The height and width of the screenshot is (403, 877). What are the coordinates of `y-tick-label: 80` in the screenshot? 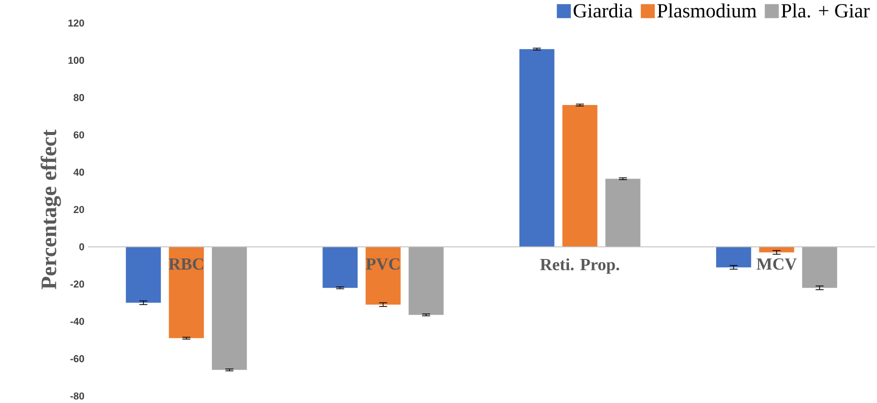 It's located at (79, 98).